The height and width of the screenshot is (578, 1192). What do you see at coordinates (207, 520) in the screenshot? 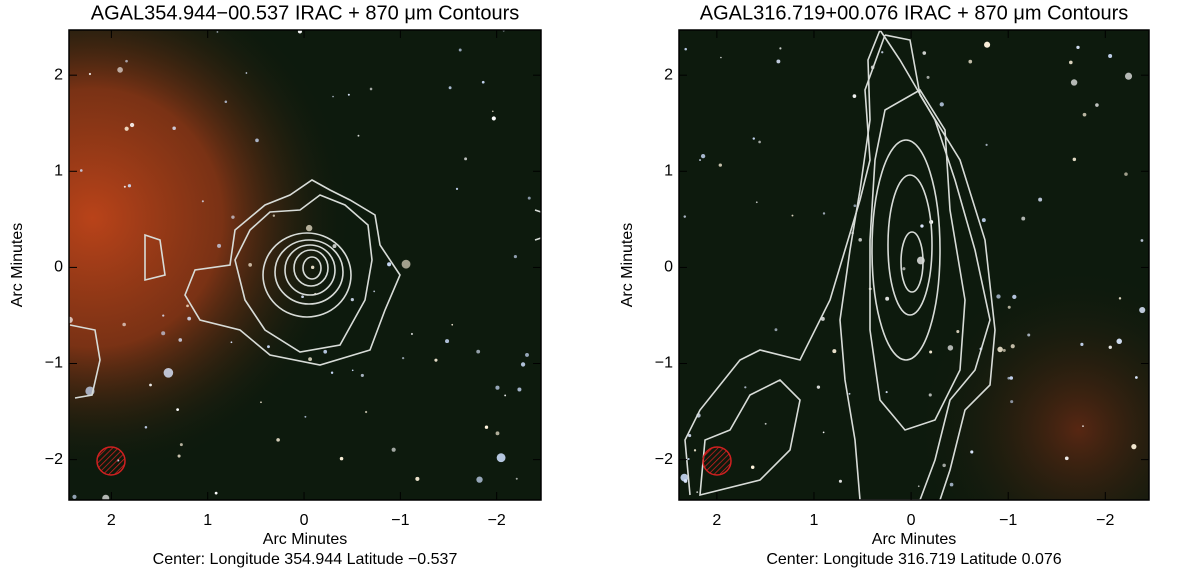
I see `x-tick-label: 1` at bounding box center [207, 520].